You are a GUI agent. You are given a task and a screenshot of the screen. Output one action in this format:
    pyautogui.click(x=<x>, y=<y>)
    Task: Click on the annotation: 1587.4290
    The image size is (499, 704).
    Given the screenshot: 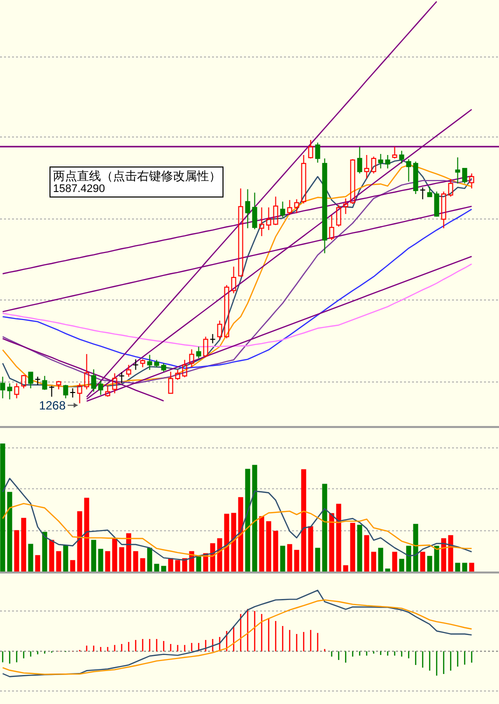 What is the action you would take?
    pyautogui.click(x=79, y=189)
    